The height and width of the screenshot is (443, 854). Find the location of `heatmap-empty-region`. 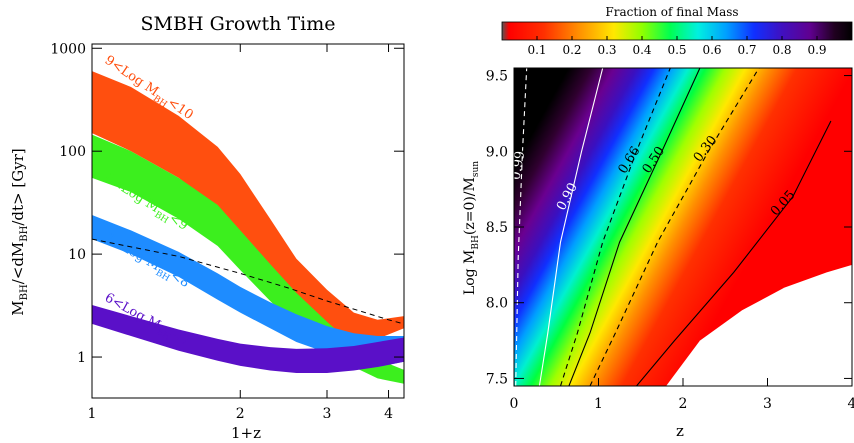

heatmap-empty-region is located at coordinates (759, 325).